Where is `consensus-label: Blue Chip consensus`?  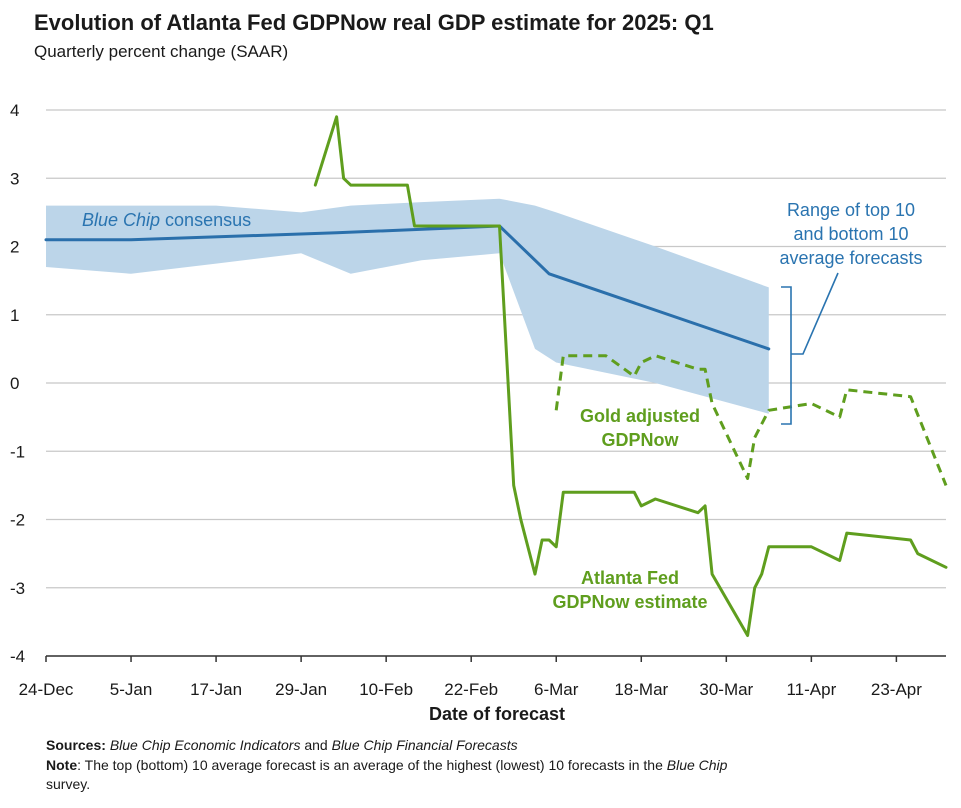 consensus-label: Blue Chip consensus is located at coordinates (166, 220).